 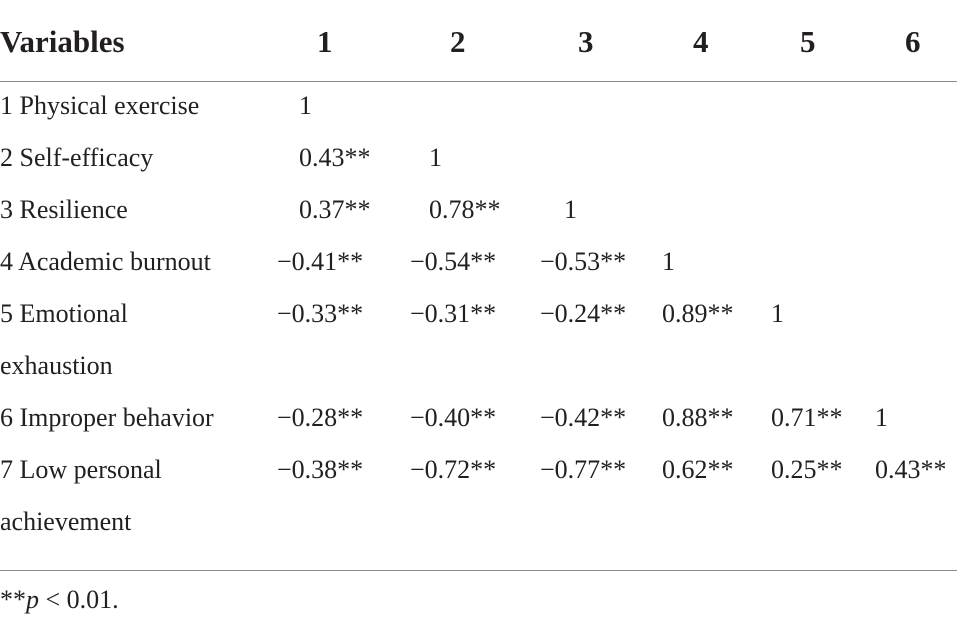 What do you see at coordinates (453, 261) in the screenshot?
I see `row-4-col-2: −0.54**` at bounding box center [453, 261].